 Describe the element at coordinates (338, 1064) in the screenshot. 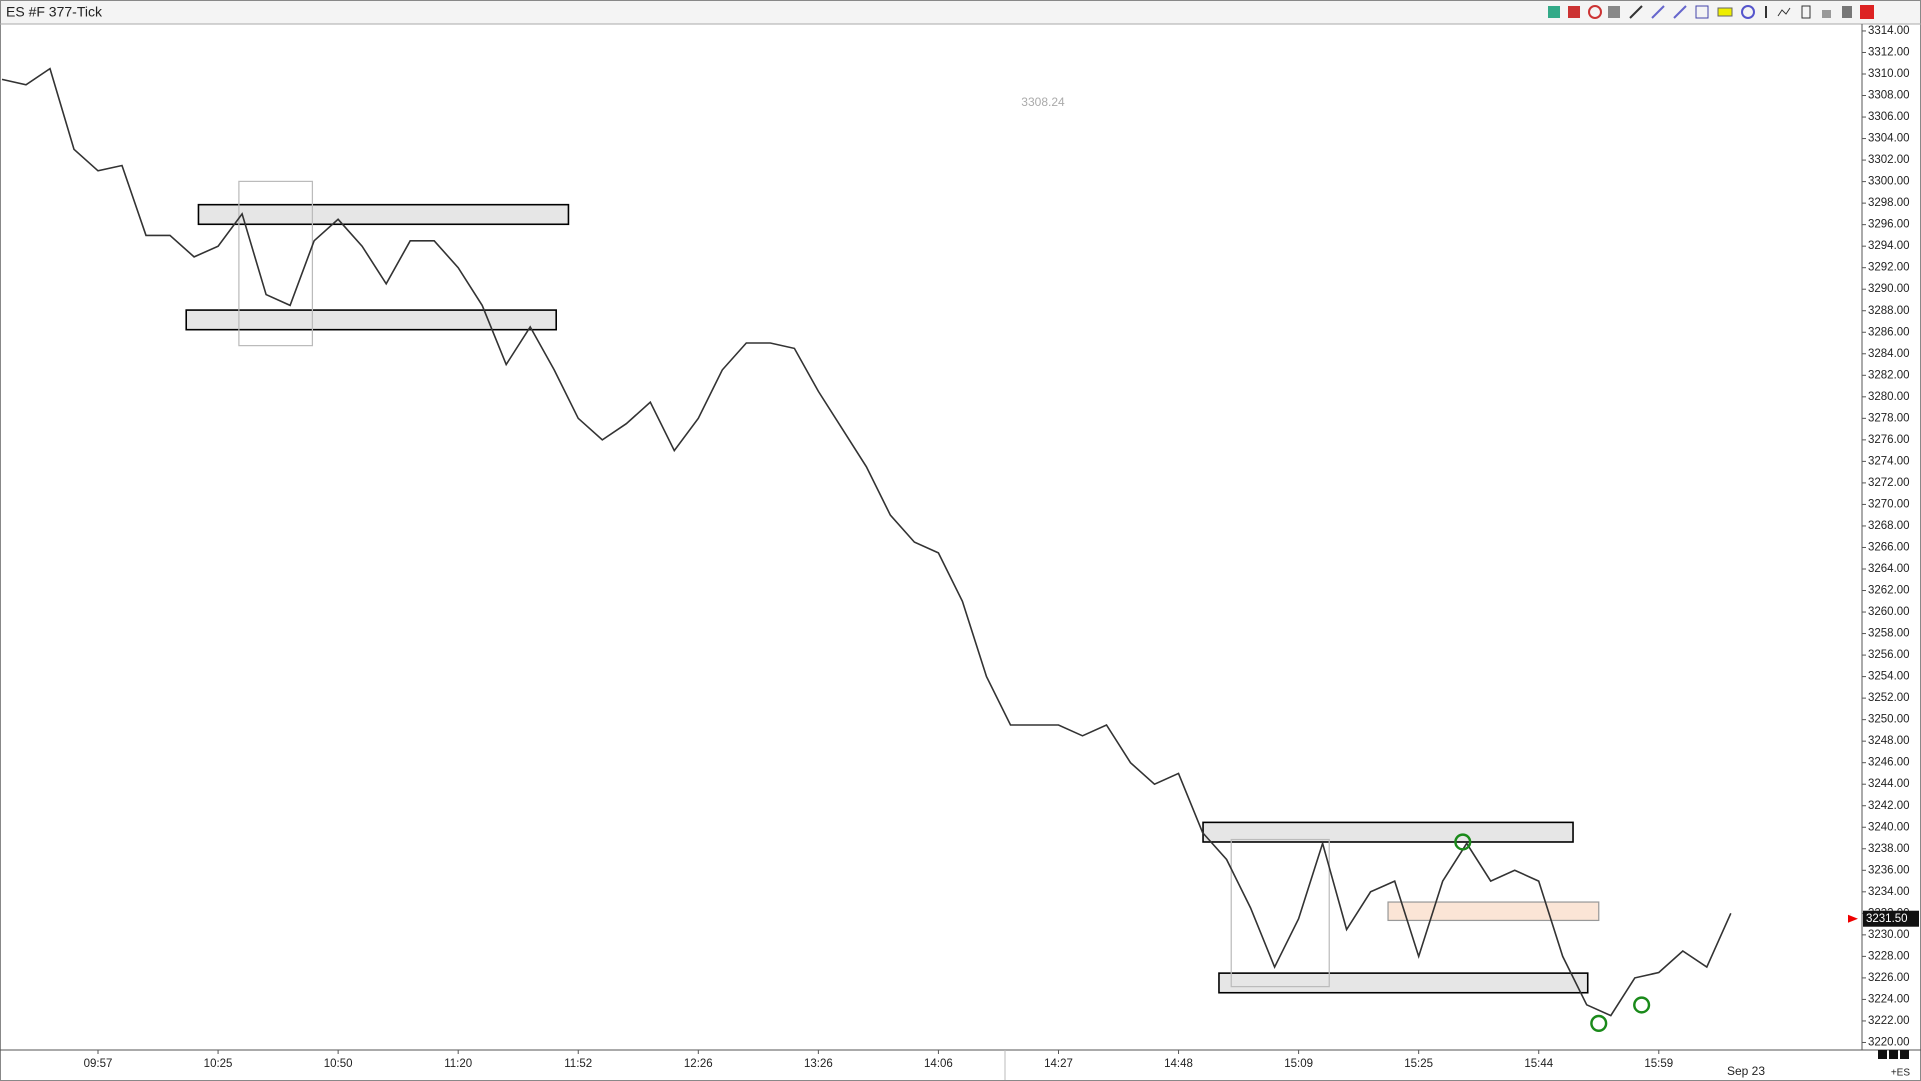

I see `x-tick-label: 10:50` at that location.